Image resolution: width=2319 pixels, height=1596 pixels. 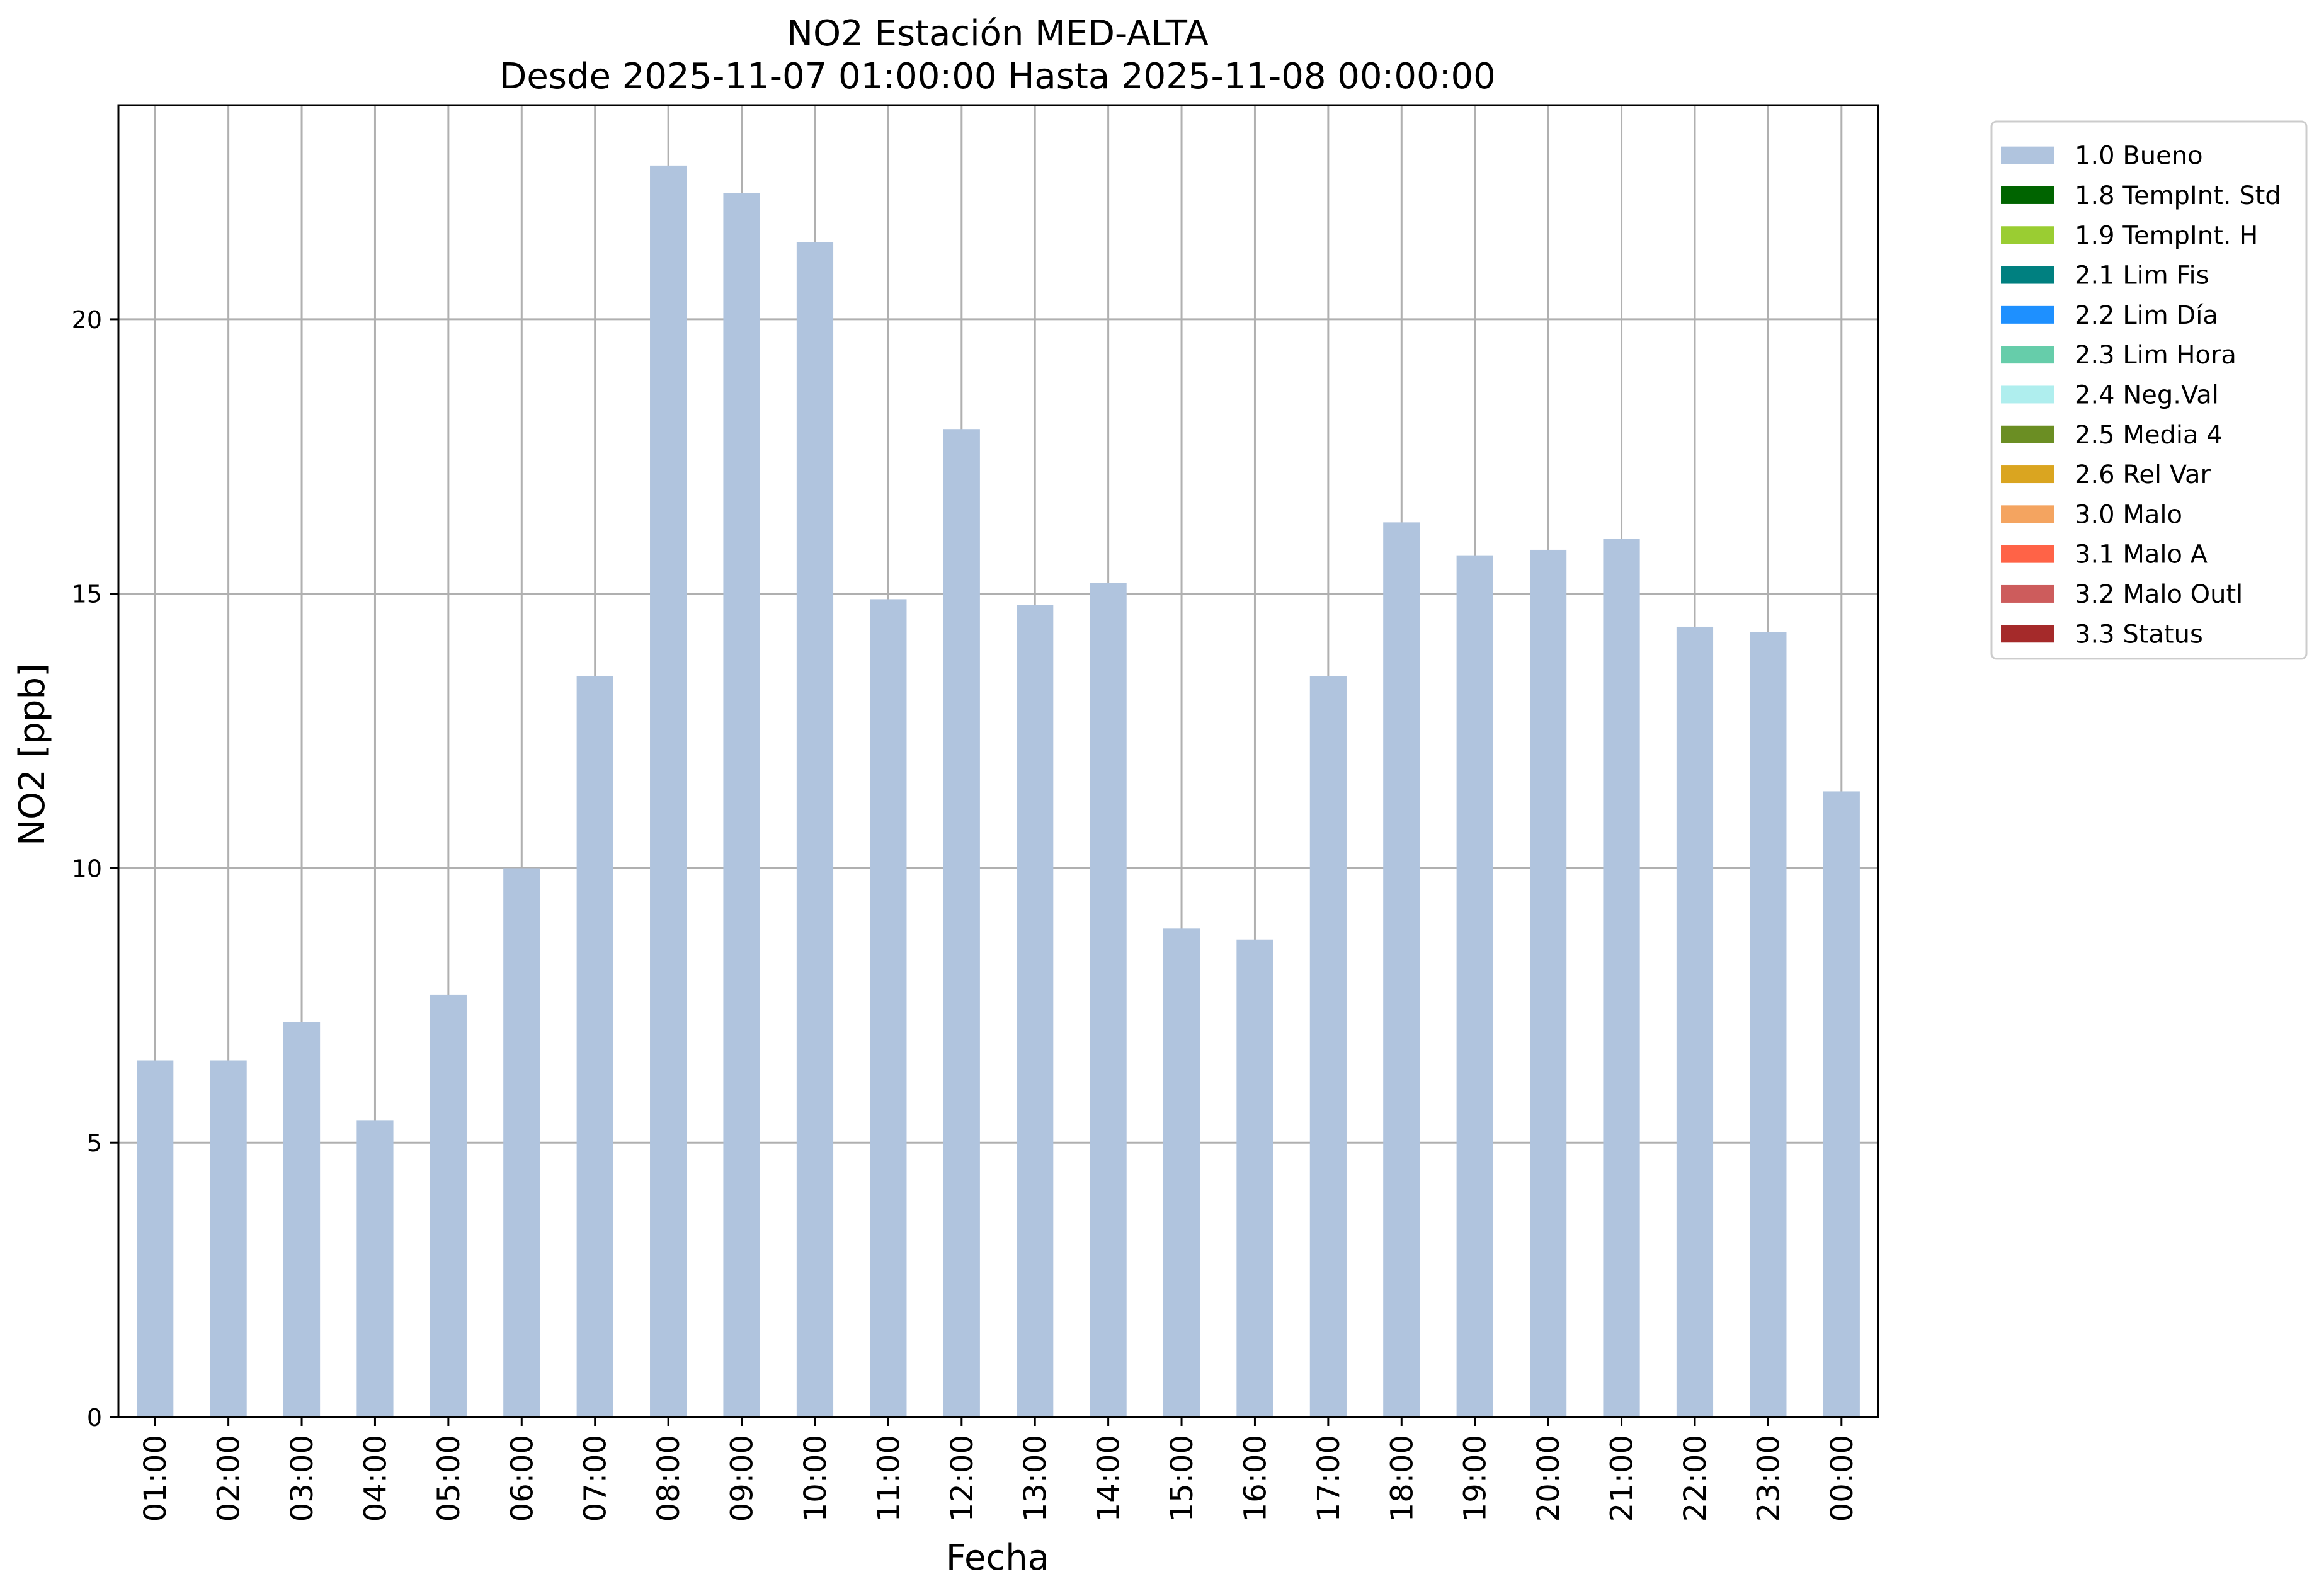 What do you see at coordinates (87, 594) in the screenshot?
I see `y-tick-label: 15` at bounding box center [87, 594].